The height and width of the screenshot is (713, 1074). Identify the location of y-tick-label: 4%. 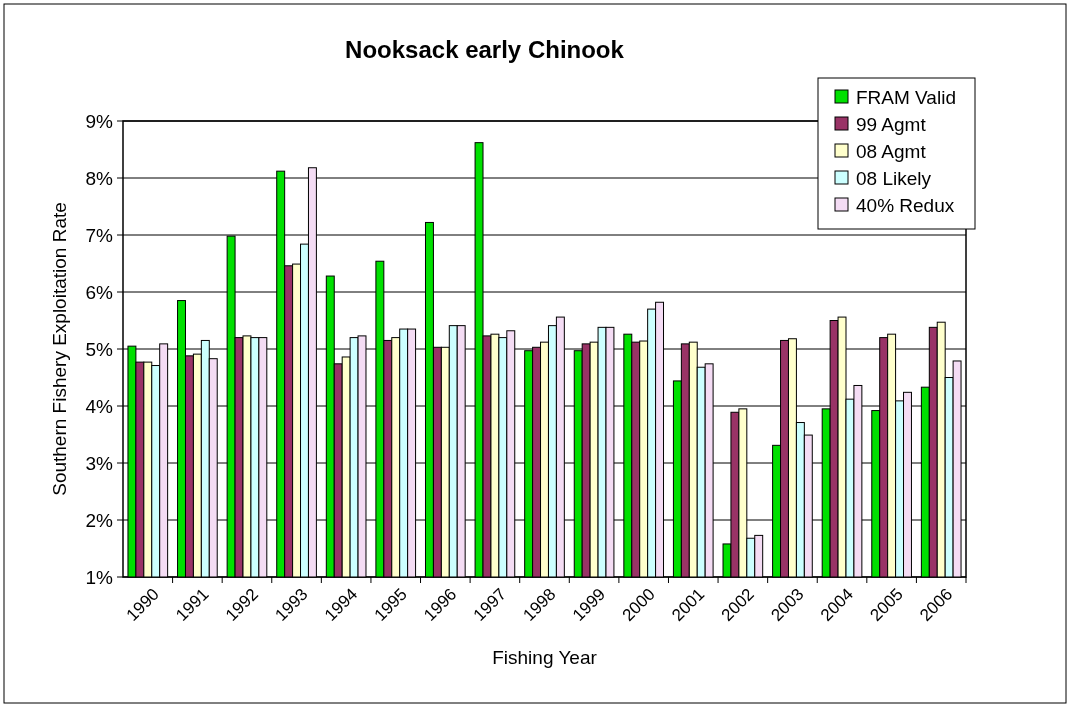
(99, 406).